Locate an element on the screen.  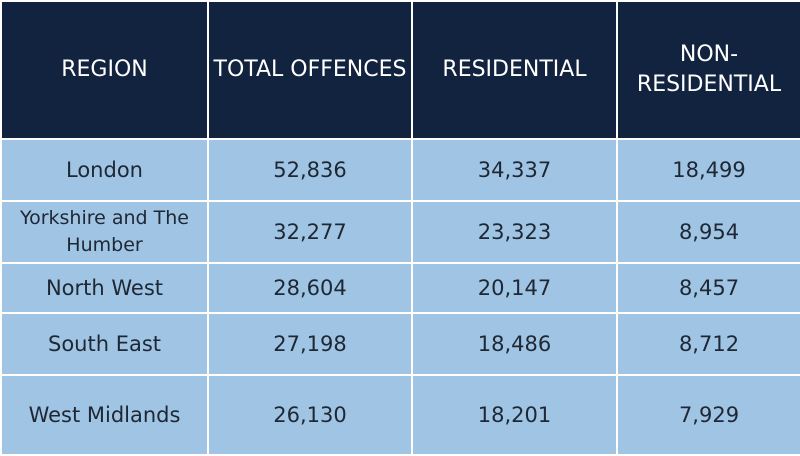
non-residential-cell: 7,929 is located at coordinates (708, 415).